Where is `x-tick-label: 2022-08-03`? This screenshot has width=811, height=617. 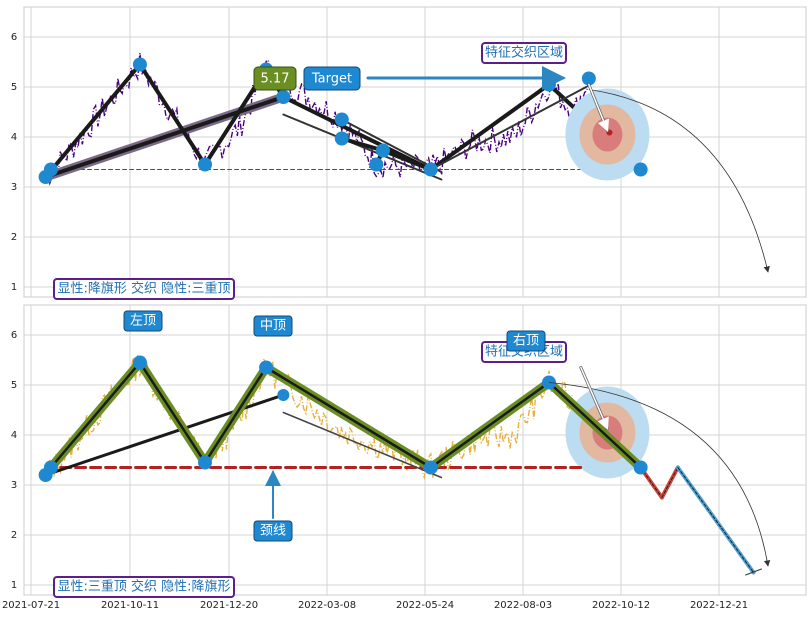
x-tick-label: 2022-08-03 is located at coordinates (523, 605).